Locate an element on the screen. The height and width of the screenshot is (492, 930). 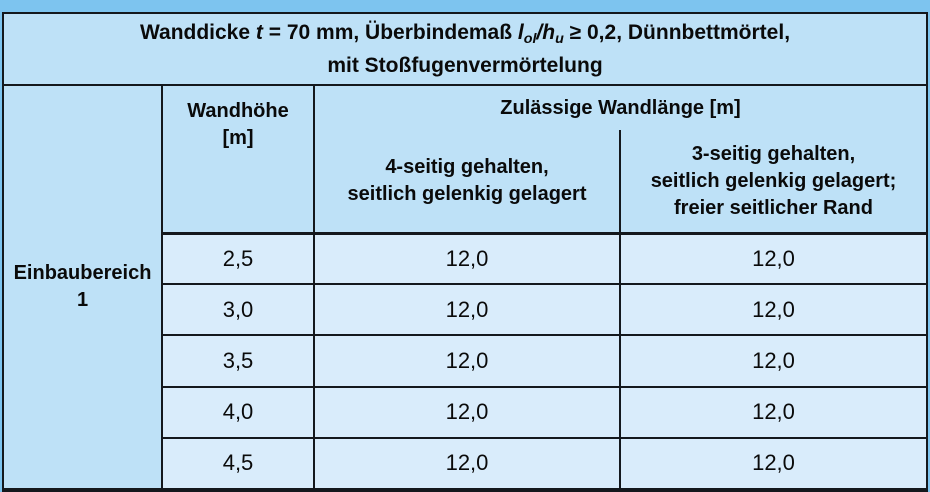
column-header-wandhoehe: Wandhöhe [m] is located at coordinates (237, 158).